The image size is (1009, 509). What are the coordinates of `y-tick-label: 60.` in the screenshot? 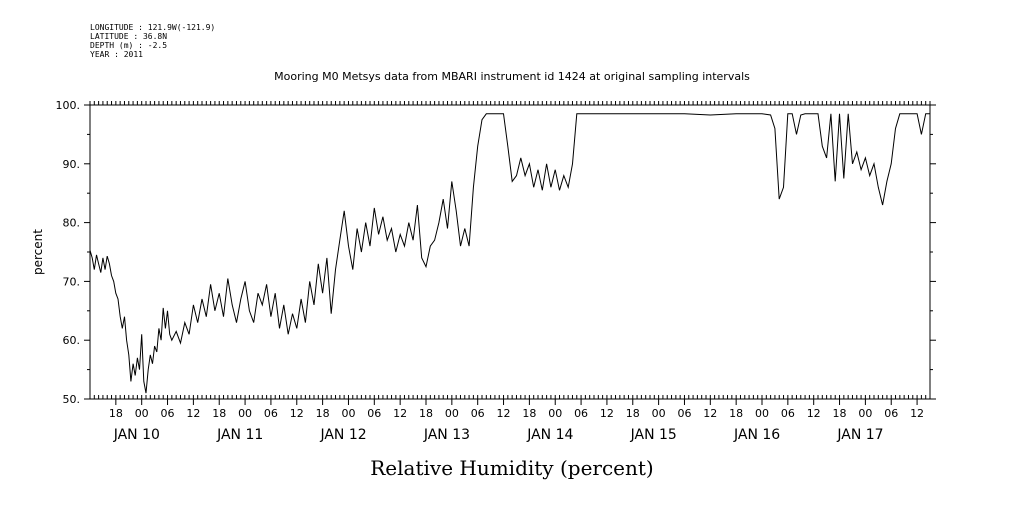 It's located at (72, 340).